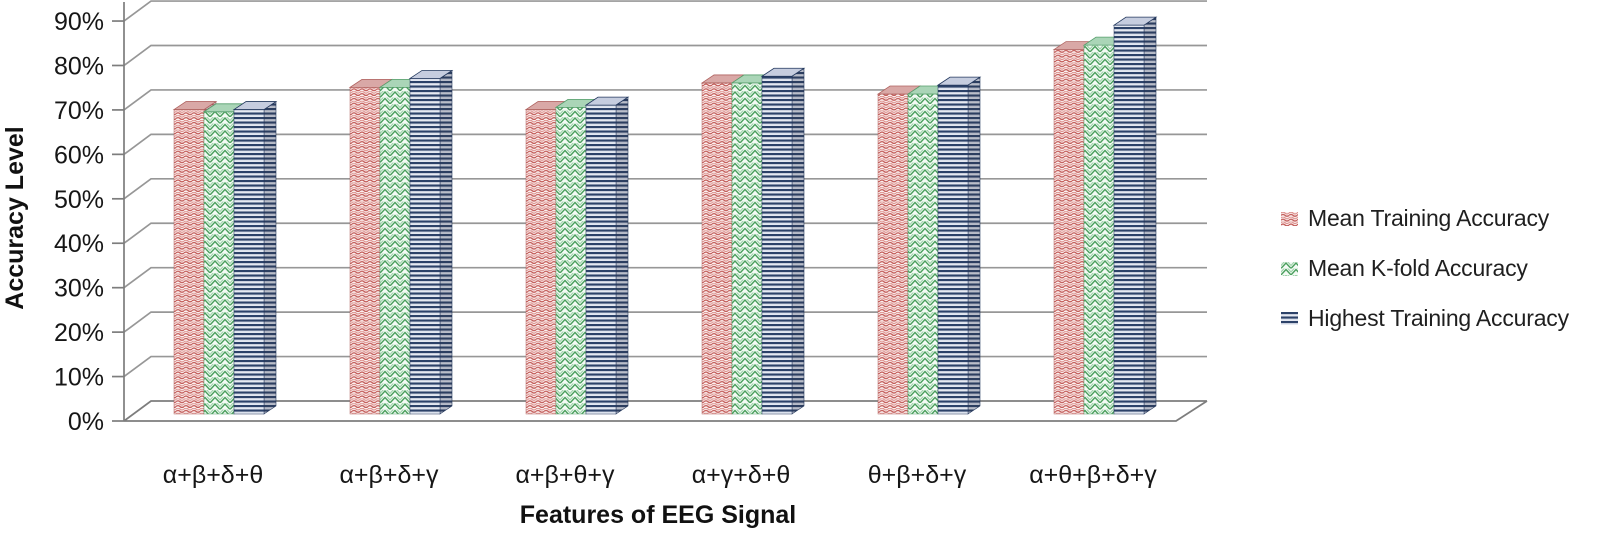  What do you see at coordinates (79, 333) in the screenshot?
I see `y-tick-label: 20%` at bounding box center [79, 333].